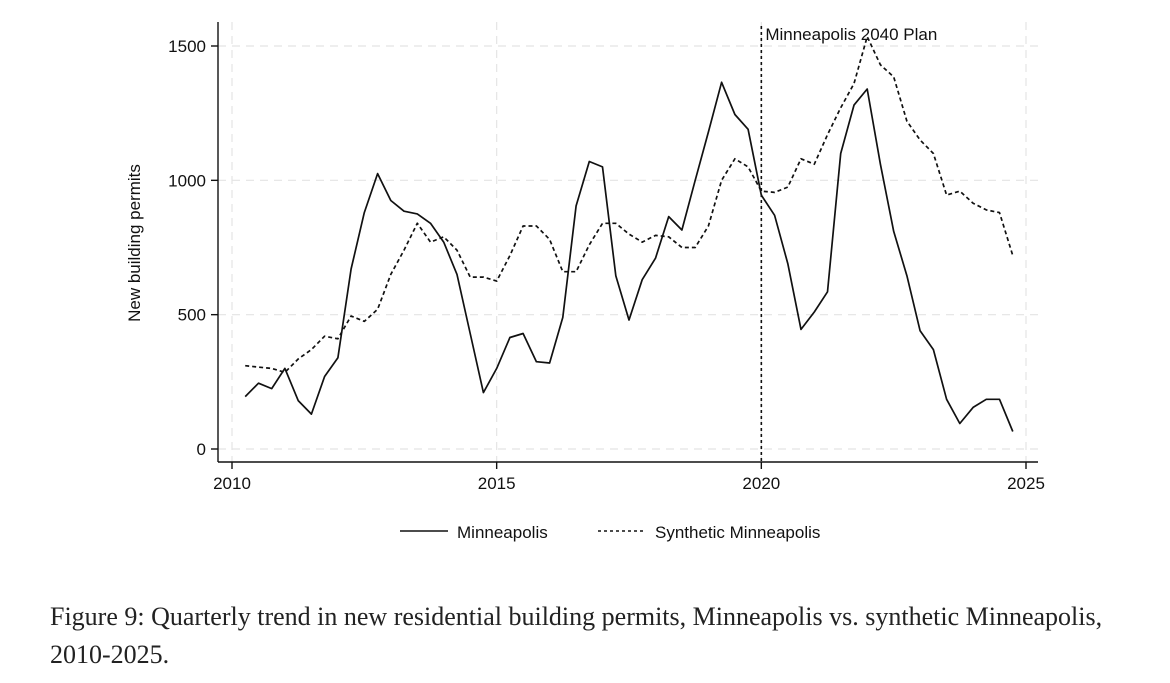 The height and width of the screenshot is (683, 1170). I want to click on legend-label-minneapolis: Minneapolis, so click(502, 532).